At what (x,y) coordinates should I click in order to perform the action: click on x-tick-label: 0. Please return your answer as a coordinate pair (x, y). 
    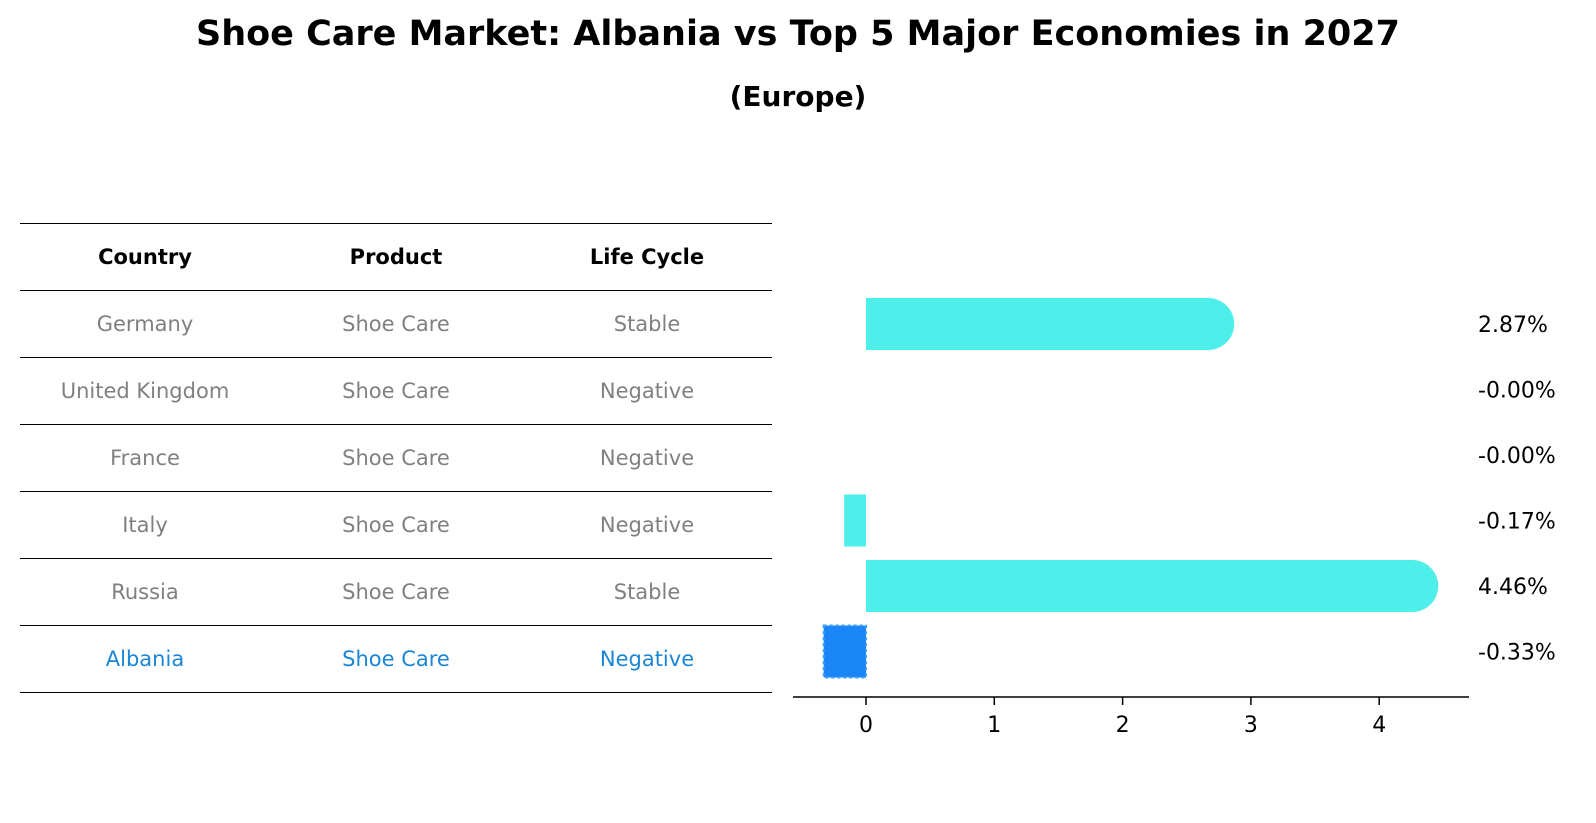
    Looking at the image, I should click on (866, 725).